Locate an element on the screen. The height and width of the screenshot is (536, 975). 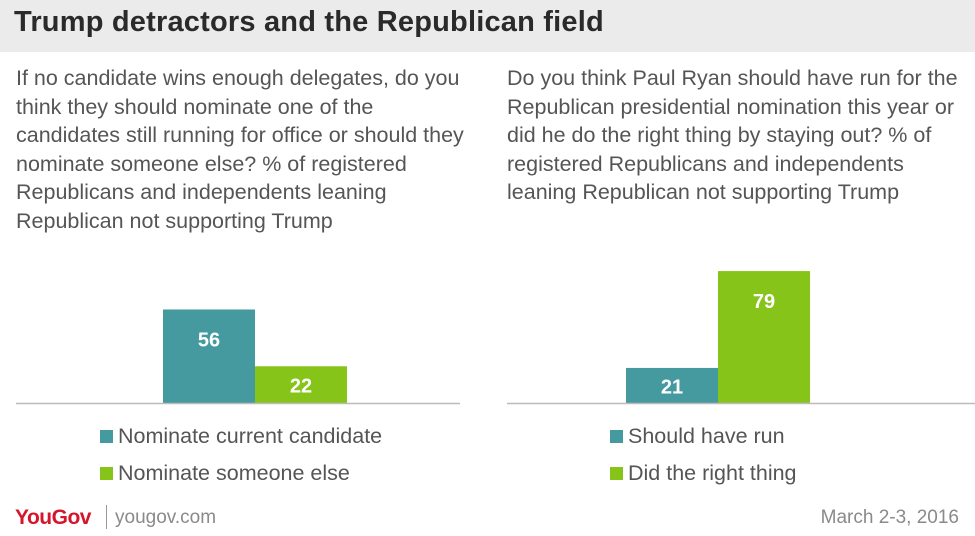
legend-item-nominate-current: Nominate current candidate is located at coordinates (241, 436).